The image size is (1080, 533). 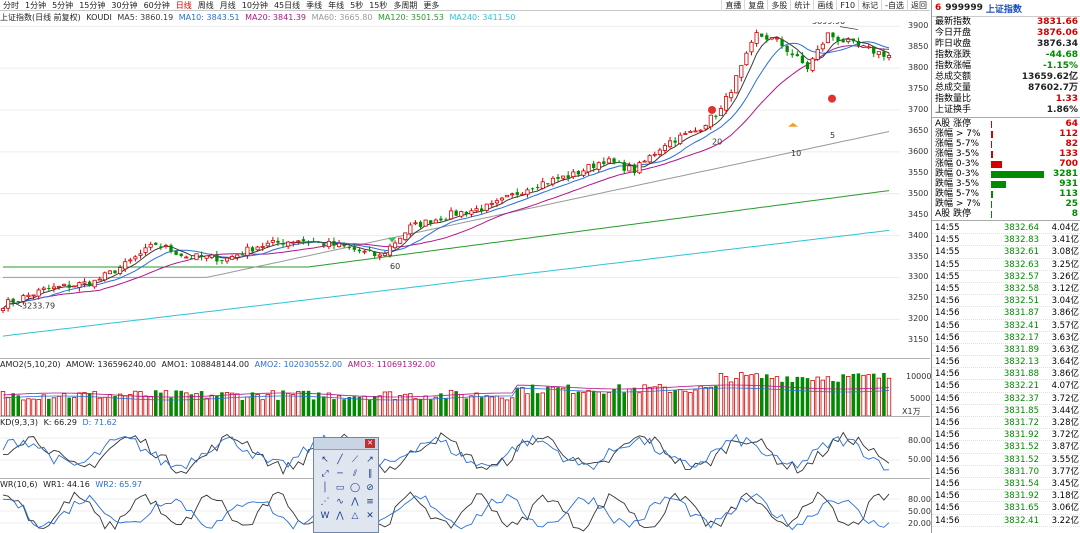 What do you see at coordinates (340, 487) in the screenshot?
I see `rect-icon: ▭` at bounding box center [340, 487].